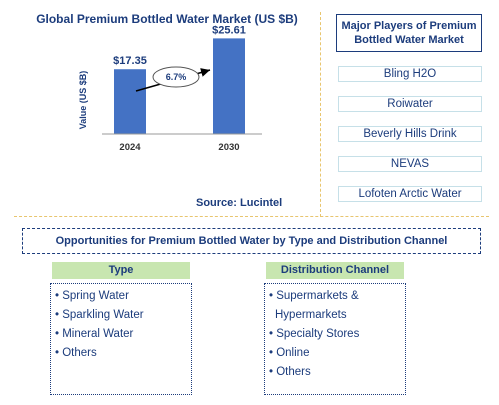 The height and width of the screenshot is (405, 499). I want to click on y-axis-label: Value (US $B), so click(83, 100).